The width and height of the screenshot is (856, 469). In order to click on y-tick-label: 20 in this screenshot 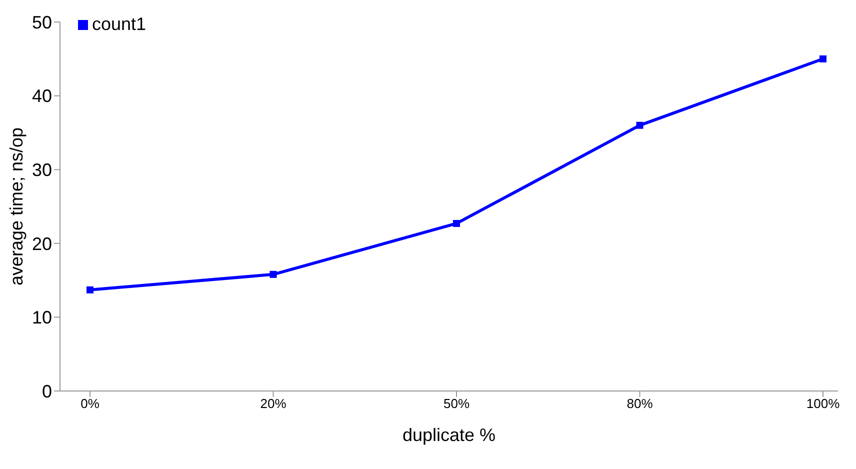, I will do `click(42, 244)`.